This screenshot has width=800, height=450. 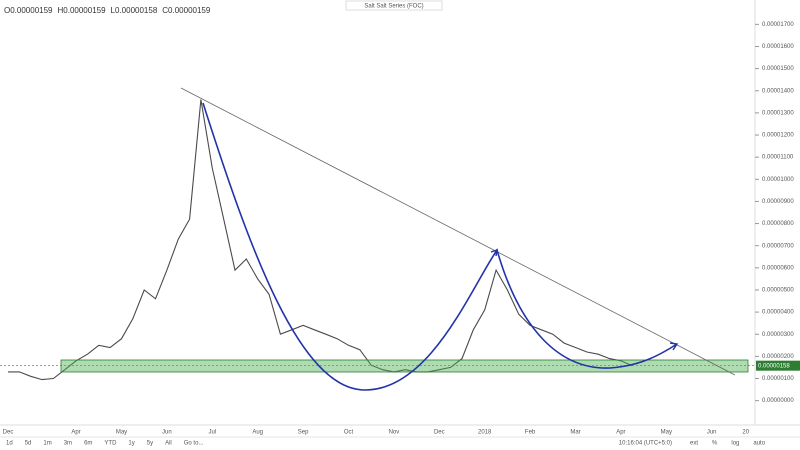 What do you see at coordinates (694, 444) in the screenshot?
I see `option-button: ext` at bounding box center [694, 444].